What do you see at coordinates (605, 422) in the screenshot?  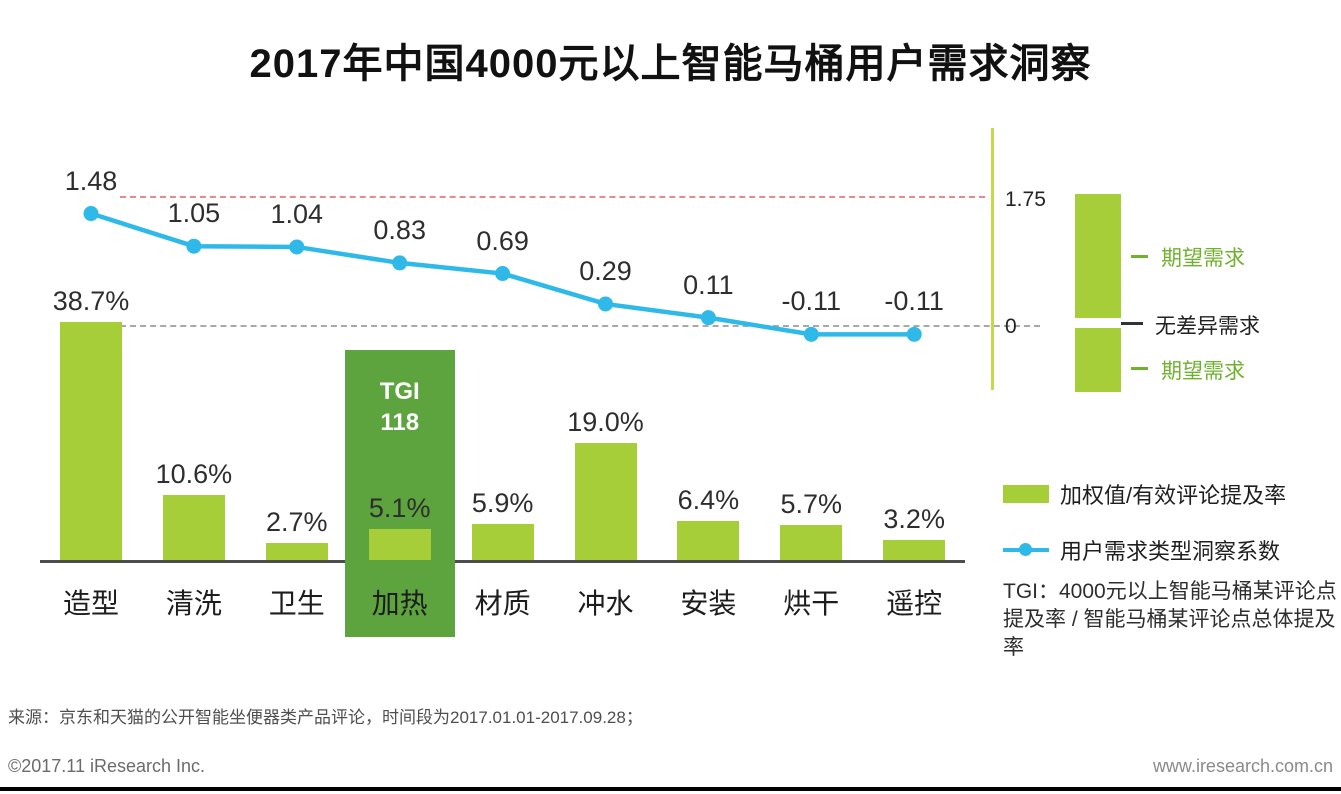 I see `bar-value-label: 19.0%` at bounding box center [605, 422].